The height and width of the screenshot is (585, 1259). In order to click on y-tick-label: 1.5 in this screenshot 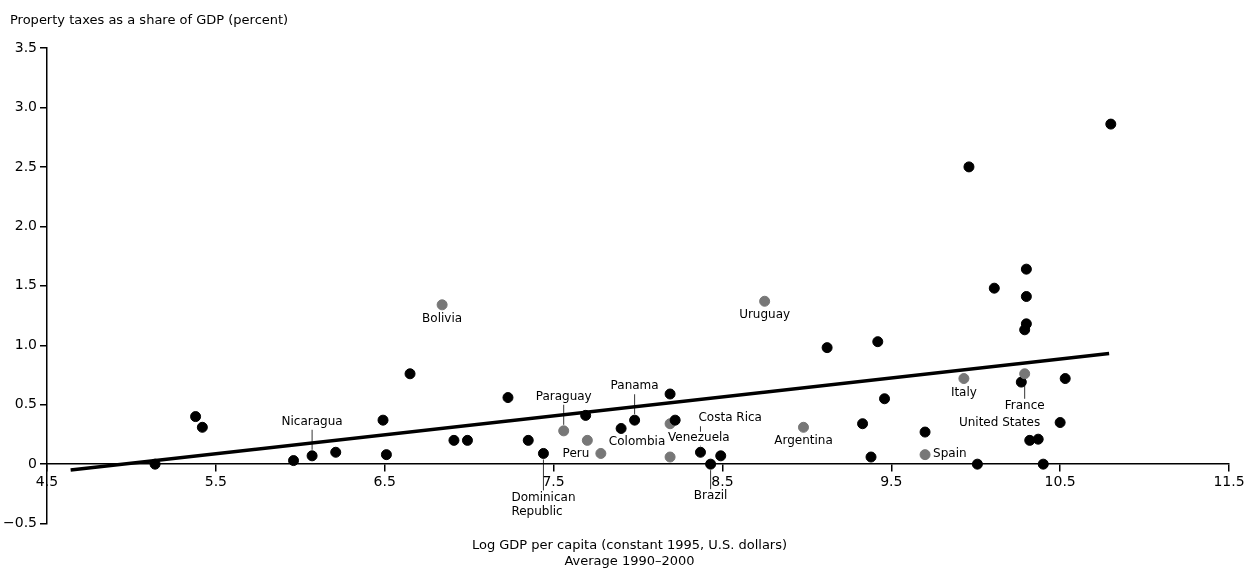, I will do `click(25, 284)`.